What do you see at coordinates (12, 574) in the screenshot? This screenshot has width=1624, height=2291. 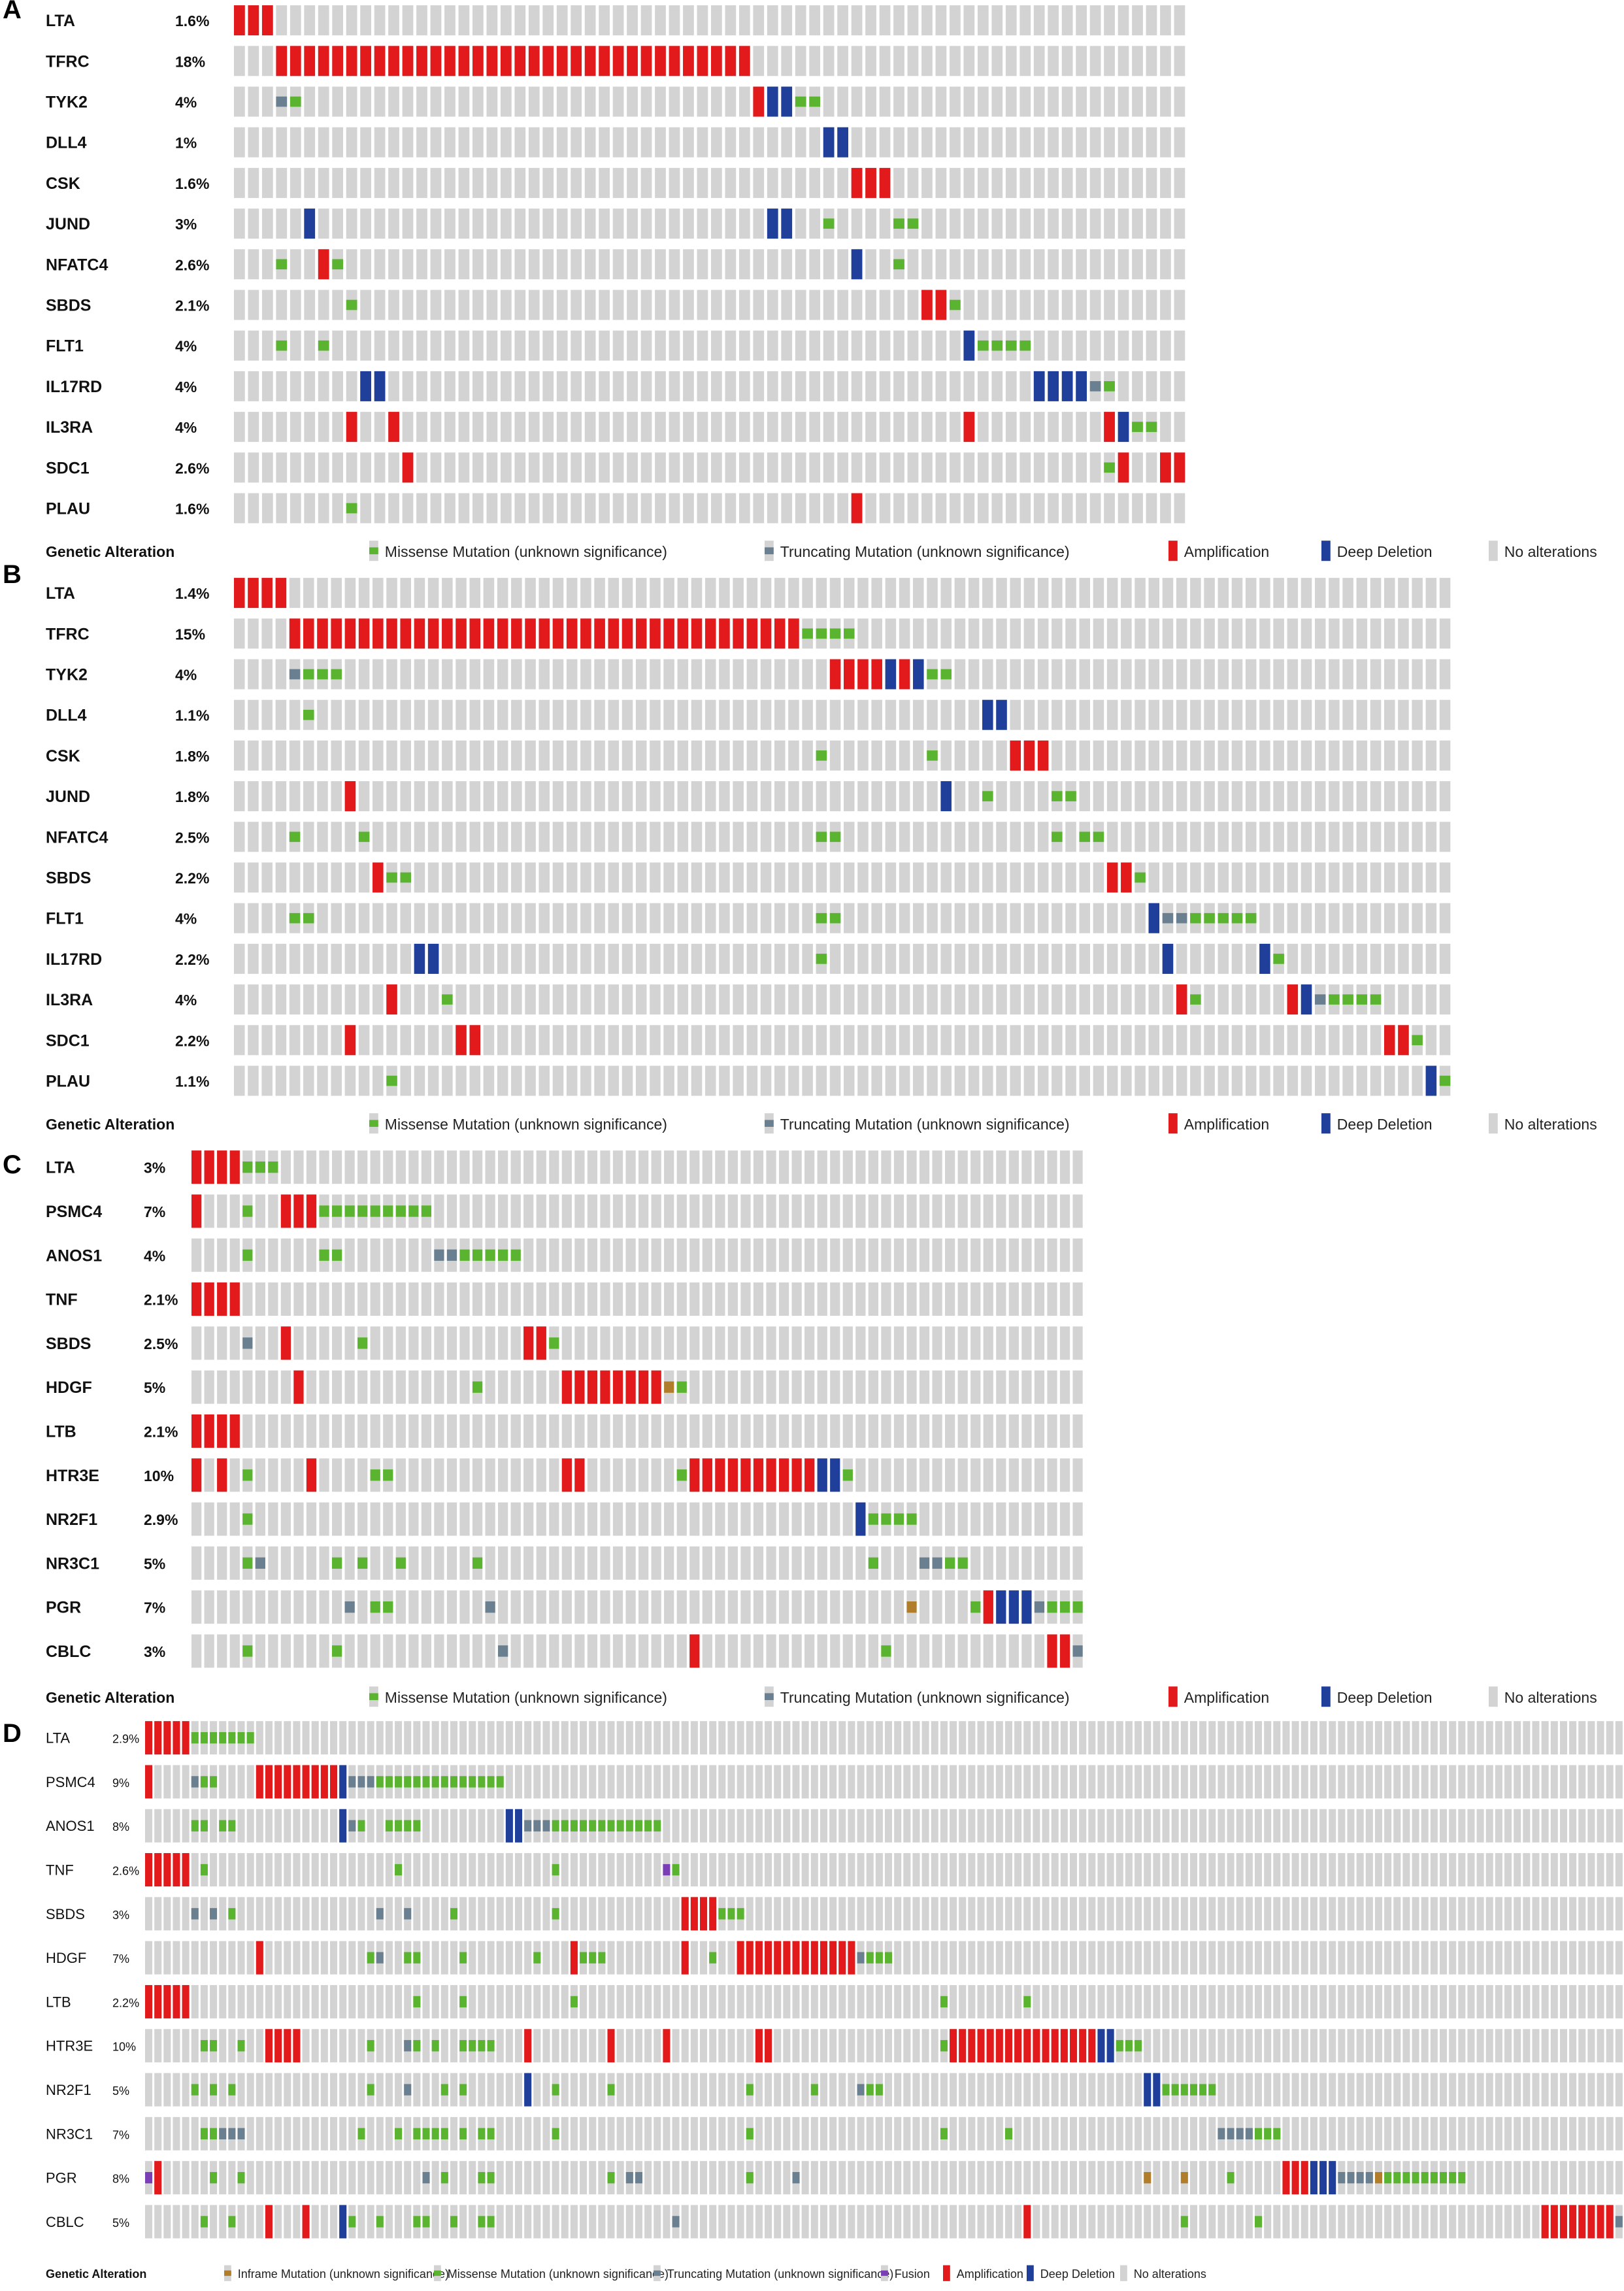 I see `panel-letter: B` at bounding box center [12, 574].